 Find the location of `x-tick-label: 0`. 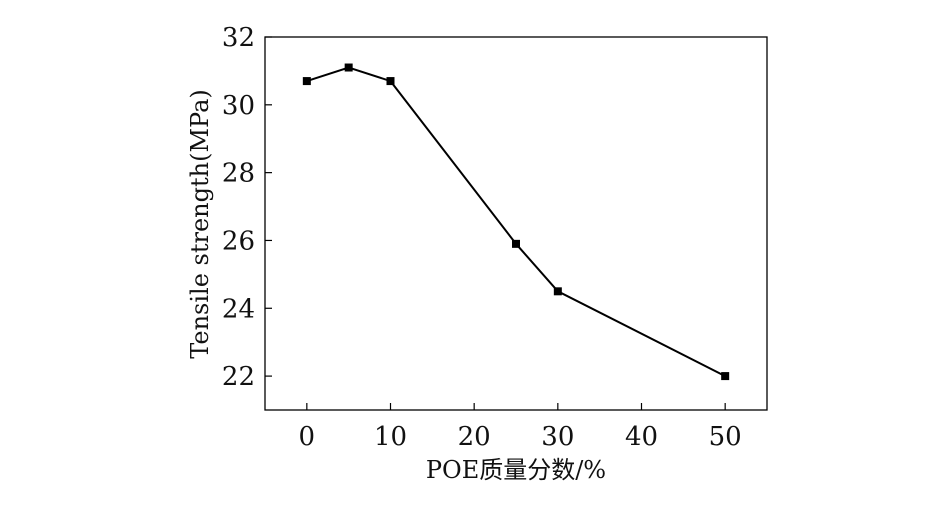

x-tick-label: 0 is located at coordinates (307, 437).